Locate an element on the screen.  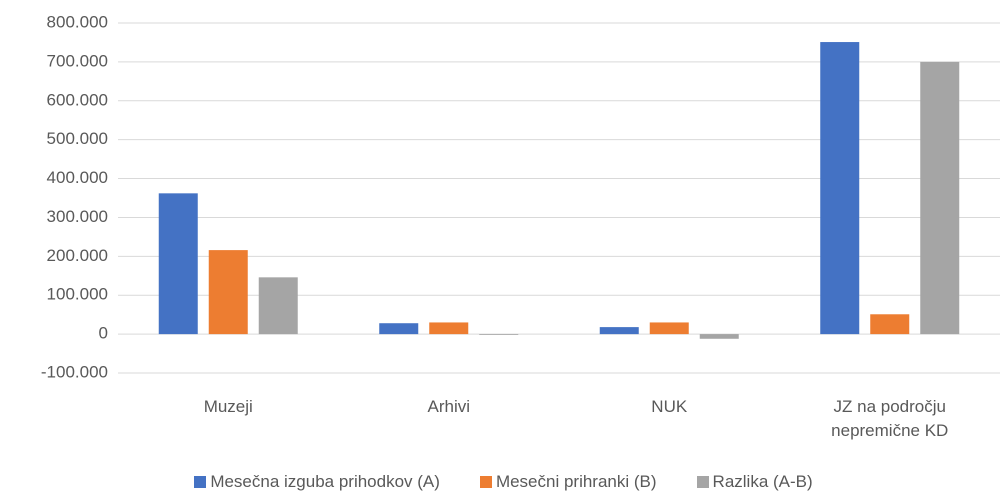
y-tick-label: 100.000 is located at coordinates (77, 294).